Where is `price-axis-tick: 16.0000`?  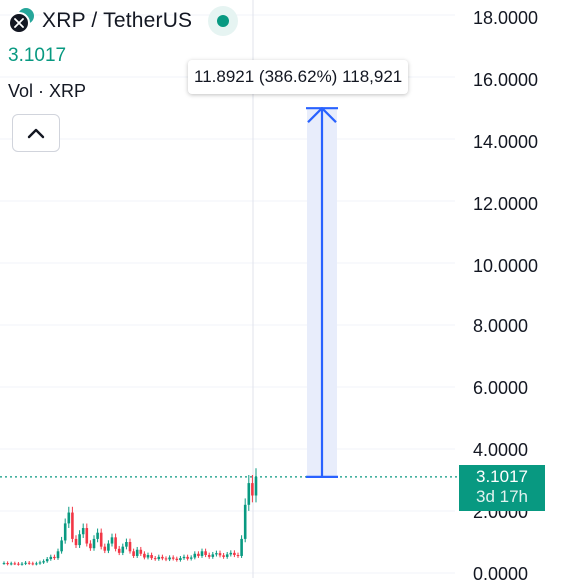 price-axis-tick: 16.0000 is located at coordinates (506, 80).